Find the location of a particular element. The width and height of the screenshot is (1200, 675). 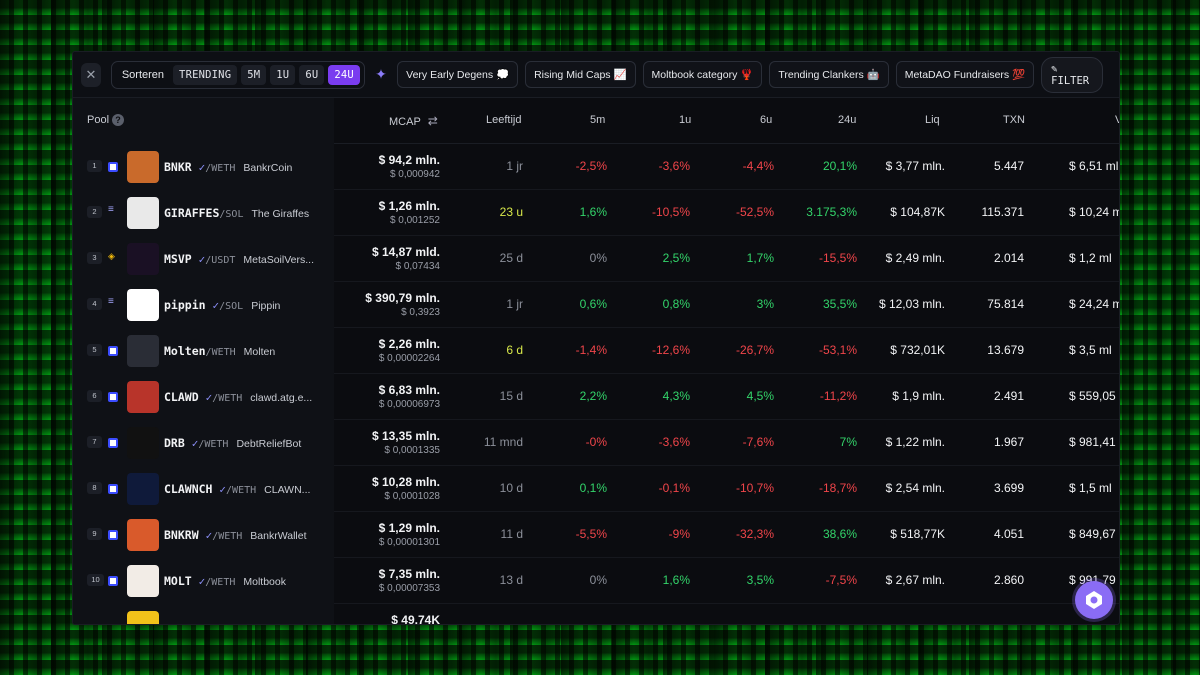

market-cap: $ 2,26 mln. is located at coordinates (409, 344).